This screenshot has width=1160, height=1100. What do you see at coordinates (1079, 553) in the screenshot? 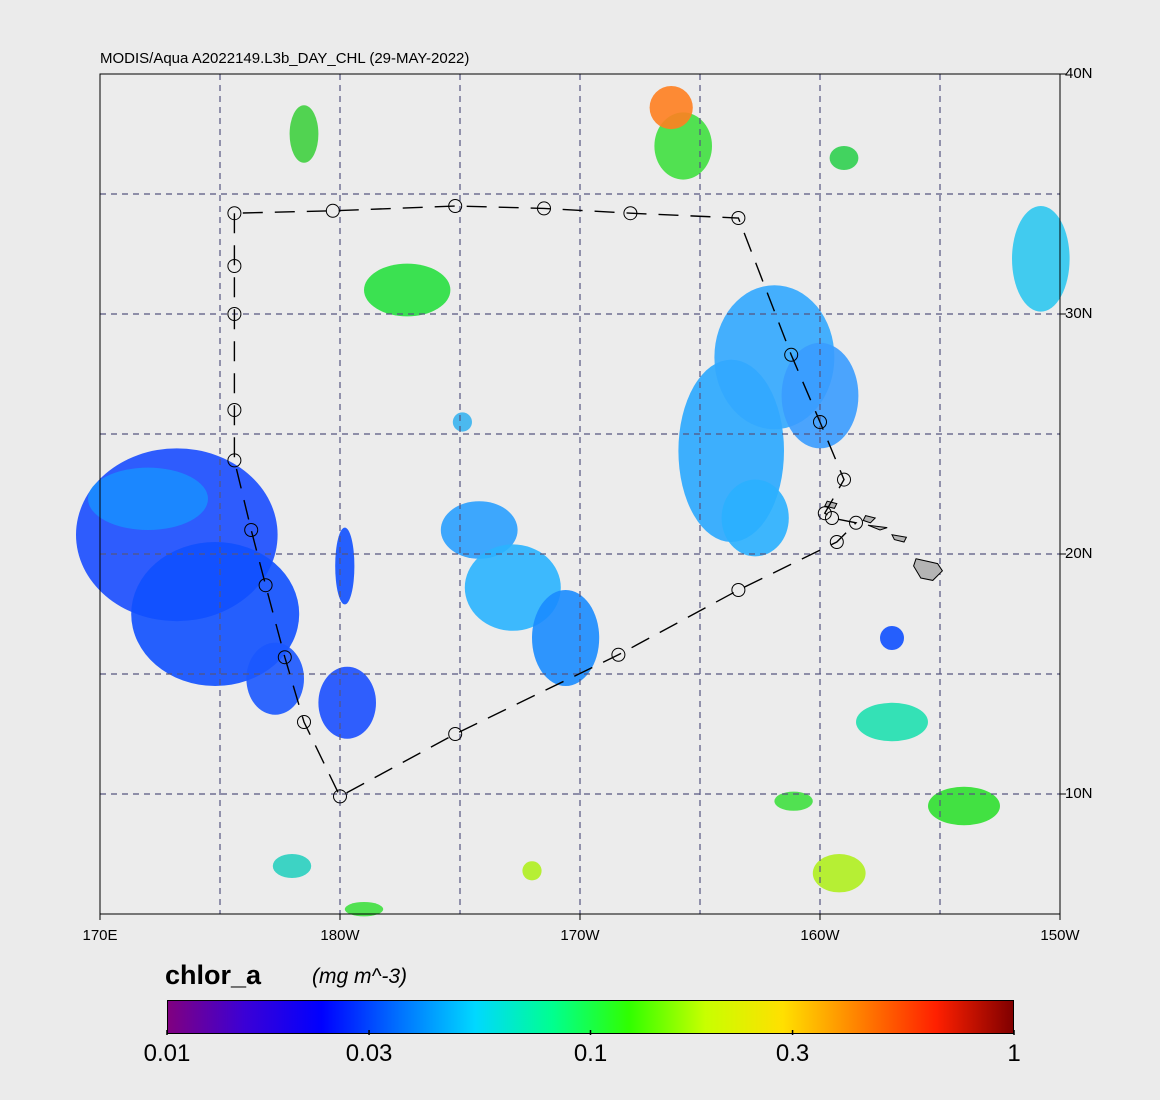
I see `lat-label: 20N` at bounding box center [1079, 553].